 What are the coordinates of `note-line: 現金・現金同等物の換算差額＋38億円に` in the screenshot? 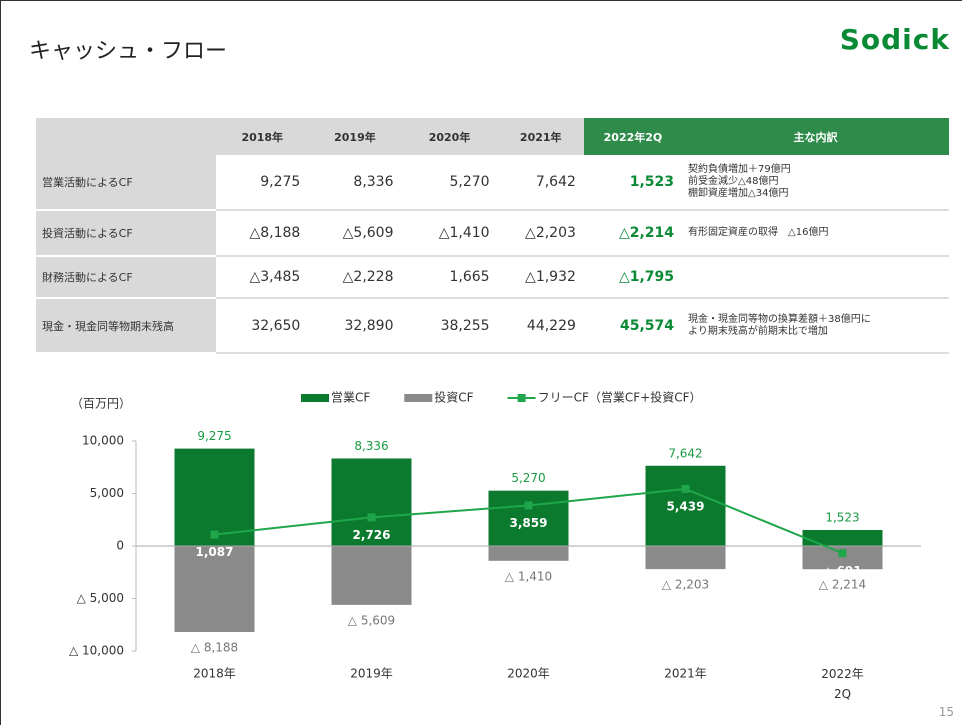 It's located at (779, 319).